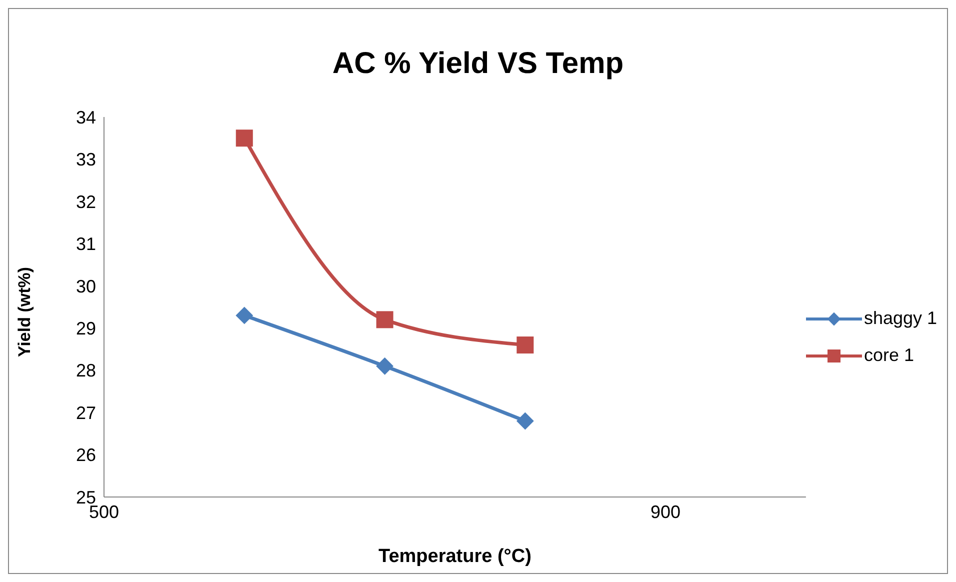 Image resolution: width=956 pixels, height=582 pixels. I want to click on y-axis-title: Yield (wt%), so click(24, 311).